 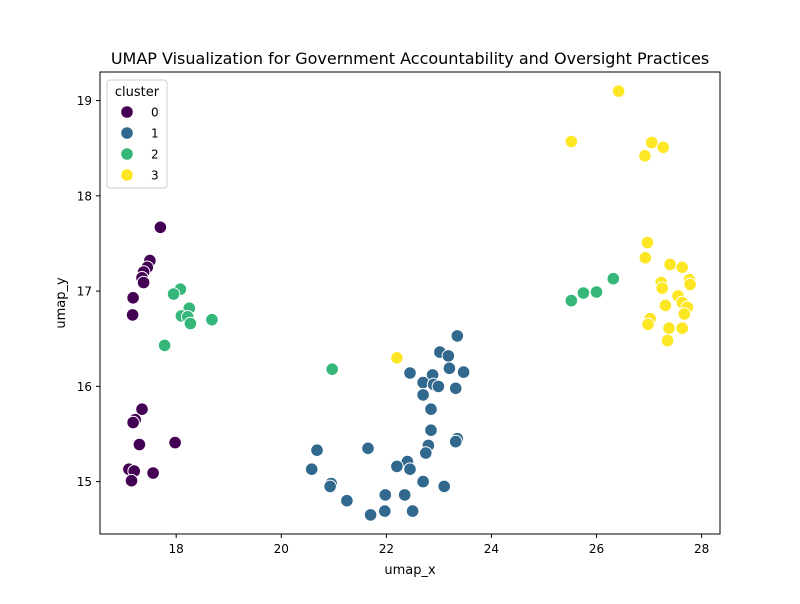 What do you see at coordinates (137, 92) in the screenshot?
I see `legend-title: cluster` at bounding box center [137, 92].